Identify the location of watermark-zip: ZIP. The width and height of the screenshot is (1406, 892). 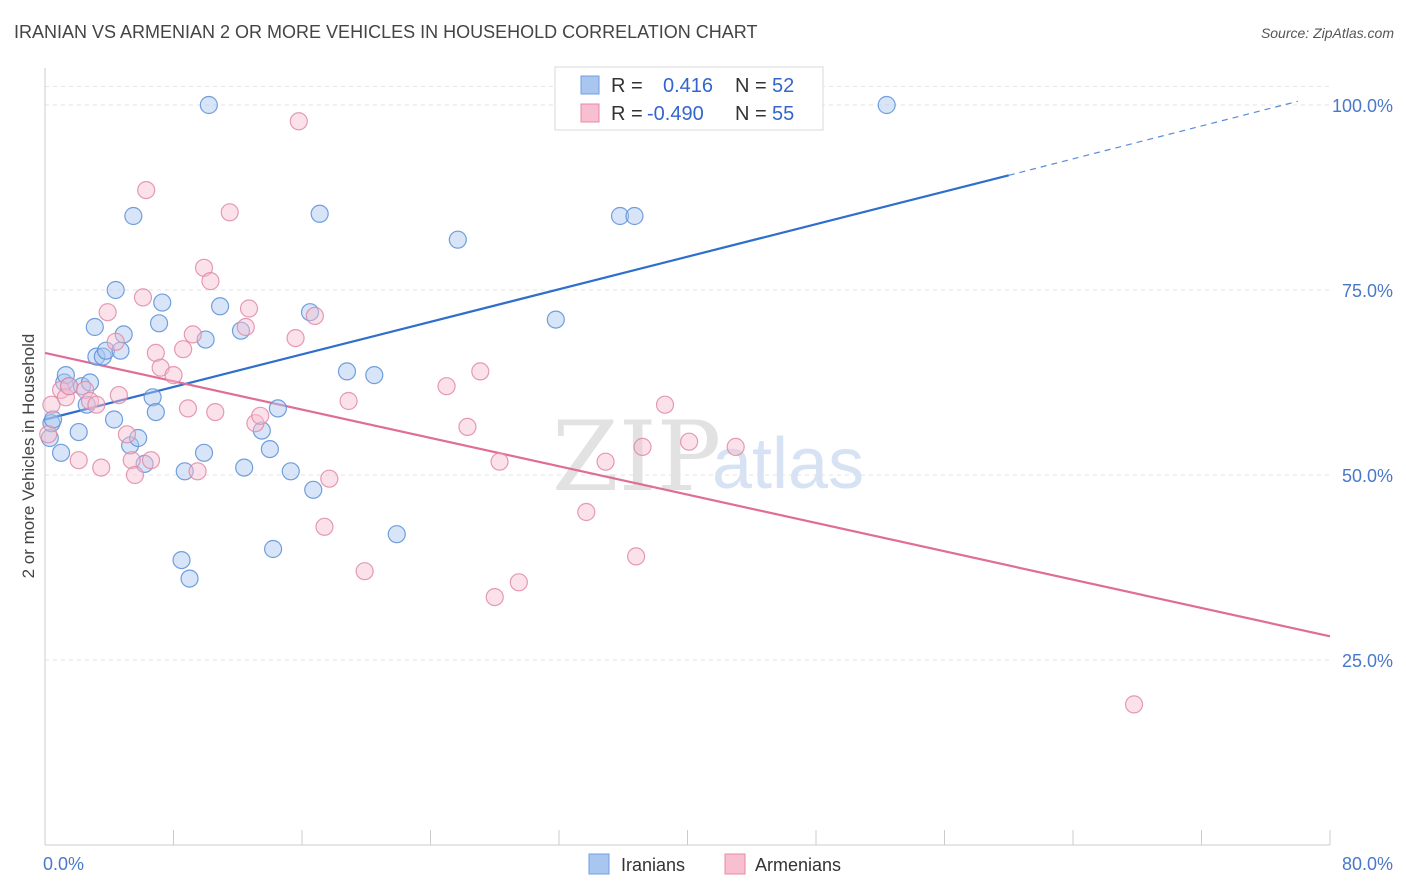
(636, 457).